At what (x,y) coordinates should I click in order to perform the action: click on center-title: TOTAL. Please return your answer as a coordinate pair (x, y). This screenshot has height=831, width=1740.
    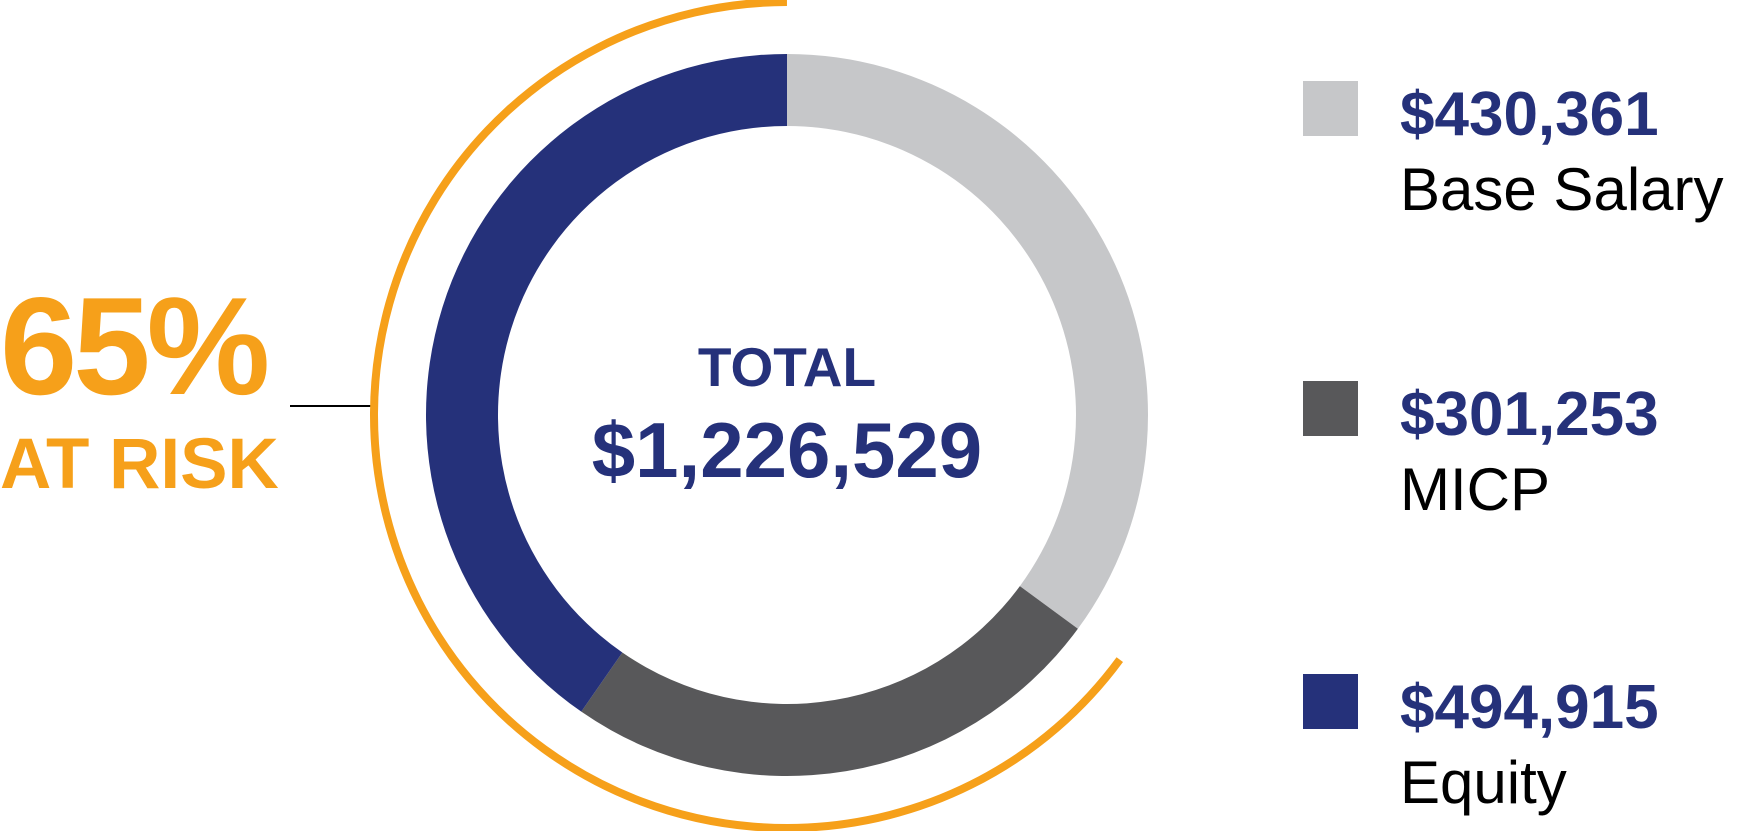
    Looking at the image, I should click on (787, 367).